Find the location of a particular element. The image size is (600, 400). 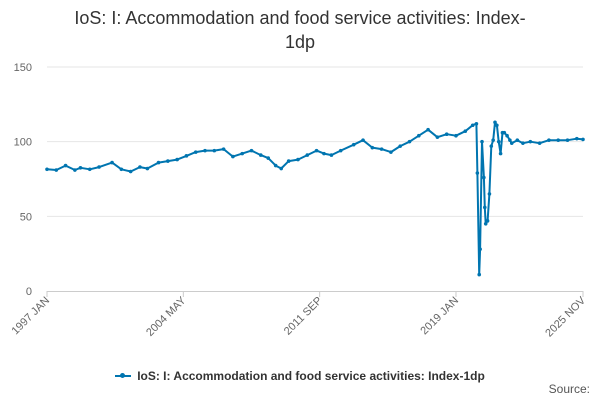

y-tick-label: 0 is located at coordinates (29, 292).